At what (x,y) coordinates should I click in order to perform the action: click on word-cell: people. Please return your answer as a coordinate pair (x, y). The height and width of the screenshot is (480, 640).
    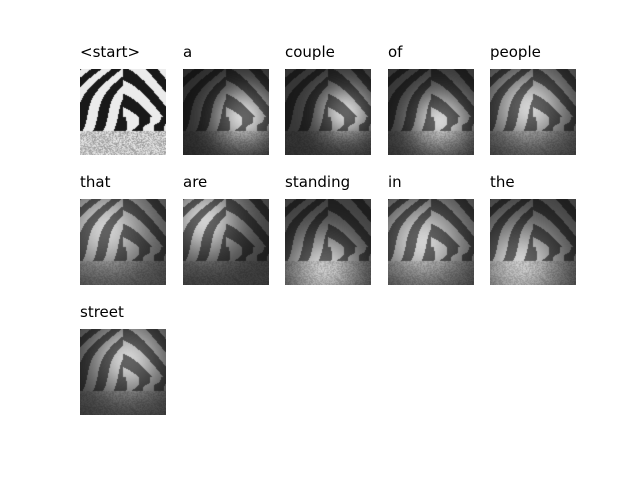
    Looking at the image, I should click on (533, 99).